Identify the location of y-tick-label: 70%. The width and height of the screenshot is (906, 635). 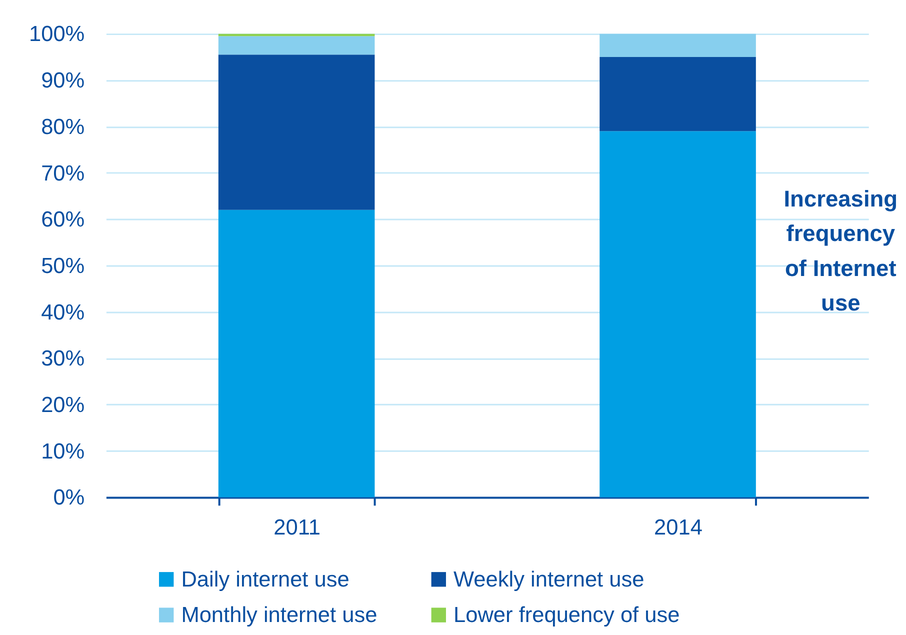
(63, 173).